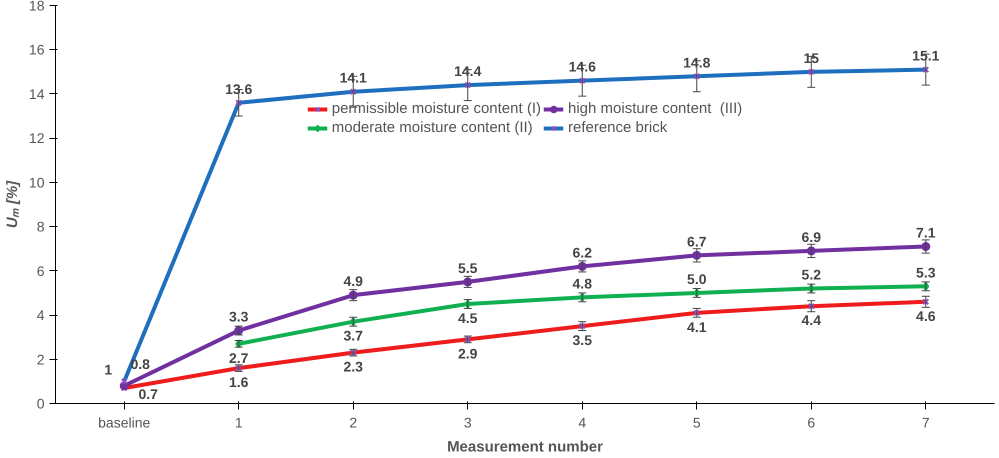 Image resolution: width=999 pixels, height=458 pixels. I want to click on data-label: 14.1, so click(354, 78).